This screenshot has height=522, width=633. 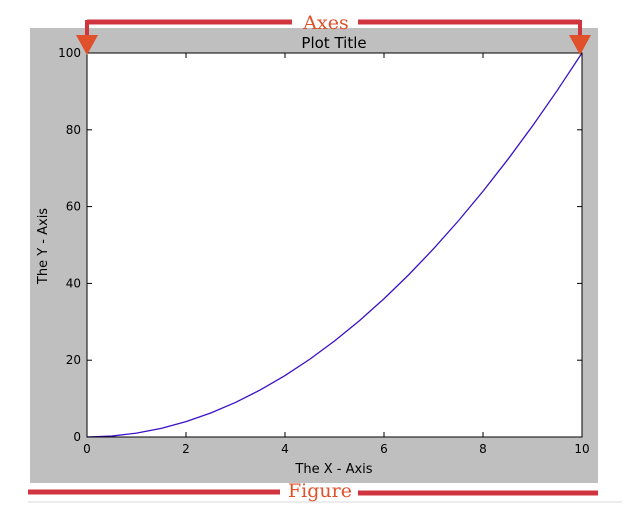 I want to click on y-axis-label: The Y - Axis, so click(x=43, y=246).